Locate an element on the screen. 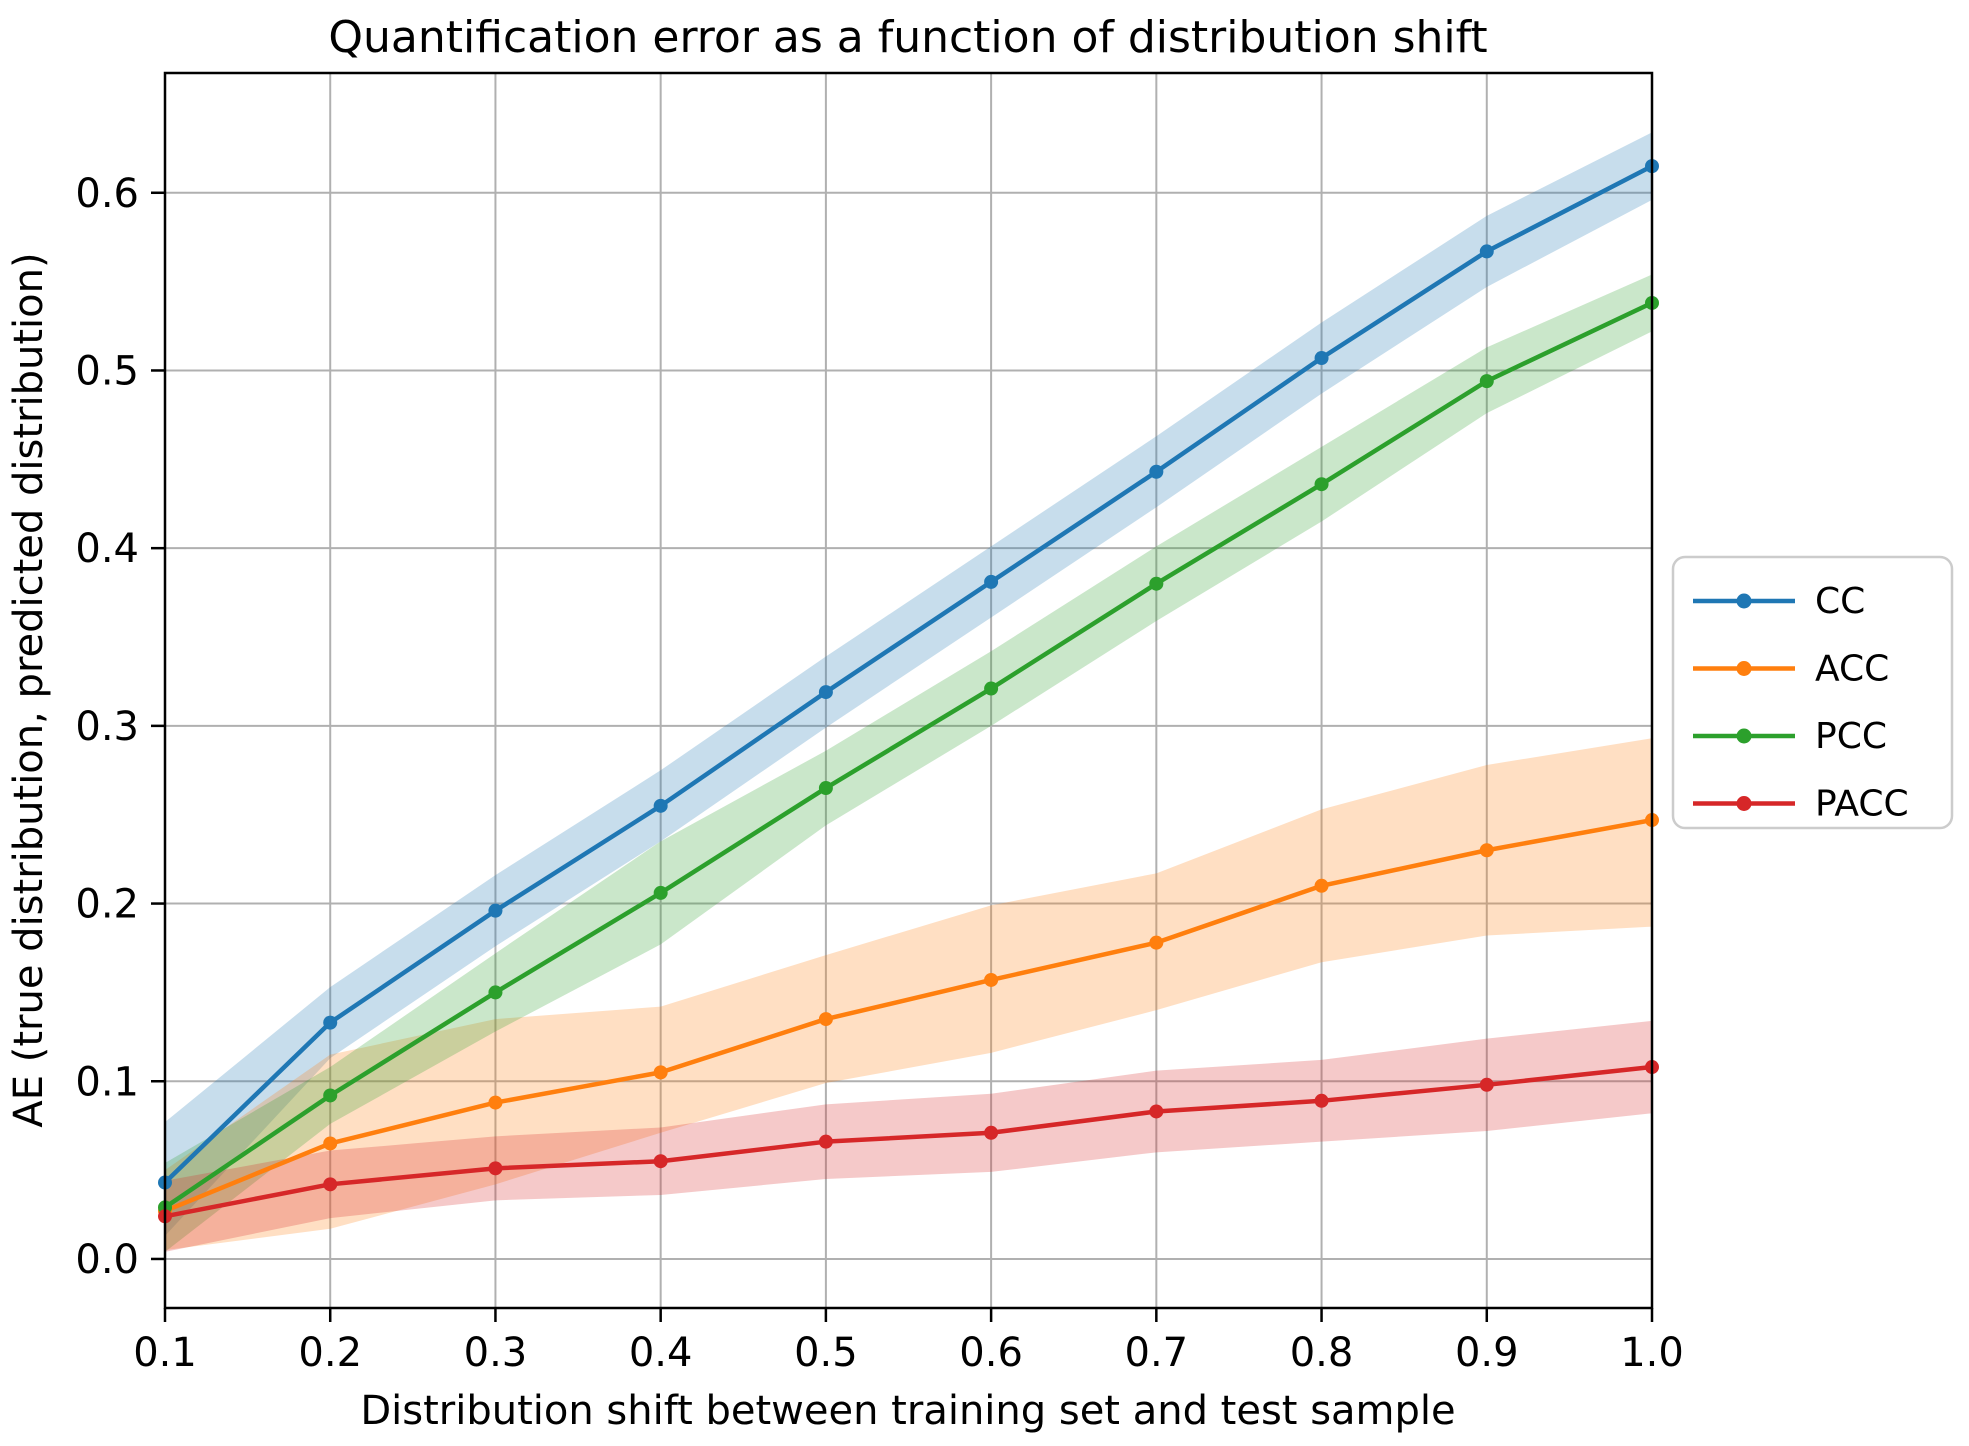 This screenshot has width=1969, height=1446. legend-marker-cc is located at coordinates (1744, 601).